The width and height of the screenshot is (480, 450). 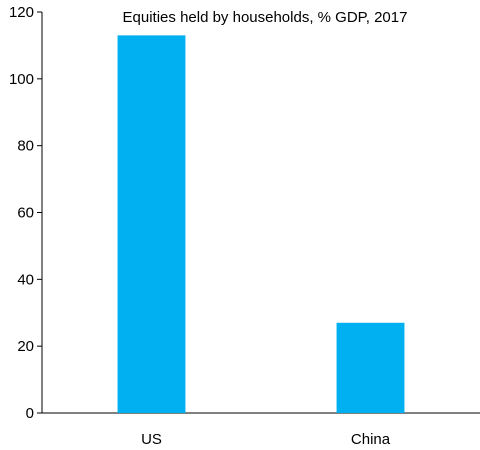 What do you see at coordinates (21, 12) in the screenshot?
I see `y-tick-label: 120` at bounding box center [21, 12].